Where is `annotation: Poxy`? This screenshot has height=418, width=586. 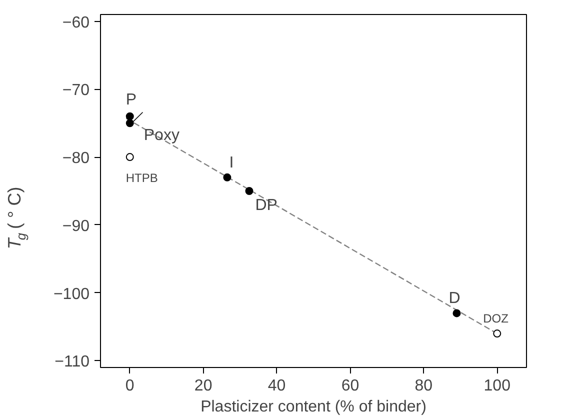
annotation: Poxy is located at coordinates (162, 135).